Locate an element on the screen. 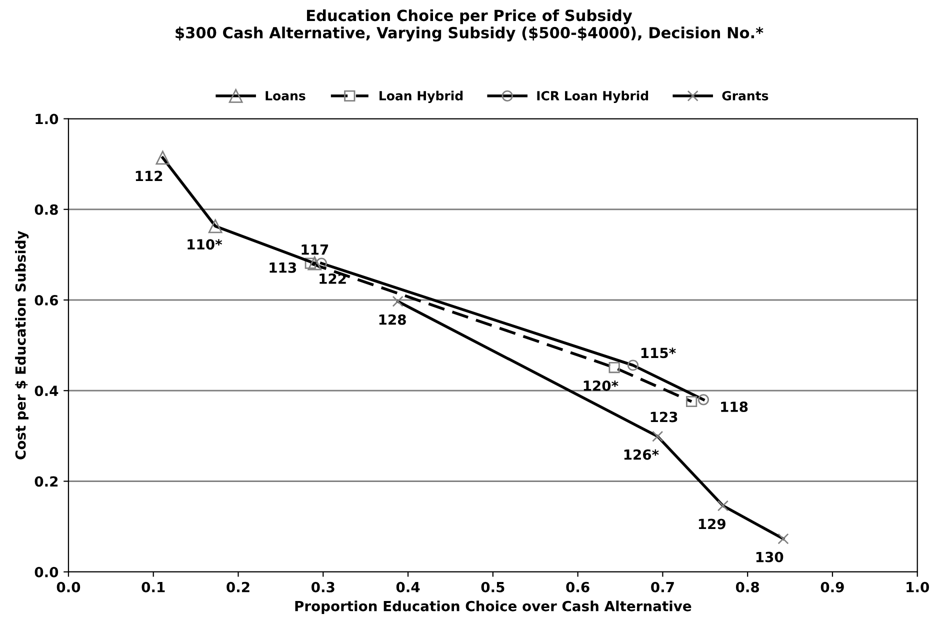 Image resolution: width=938 pixels, height=625 pixels. annotation: 129 is located at coordinates (712, 524).